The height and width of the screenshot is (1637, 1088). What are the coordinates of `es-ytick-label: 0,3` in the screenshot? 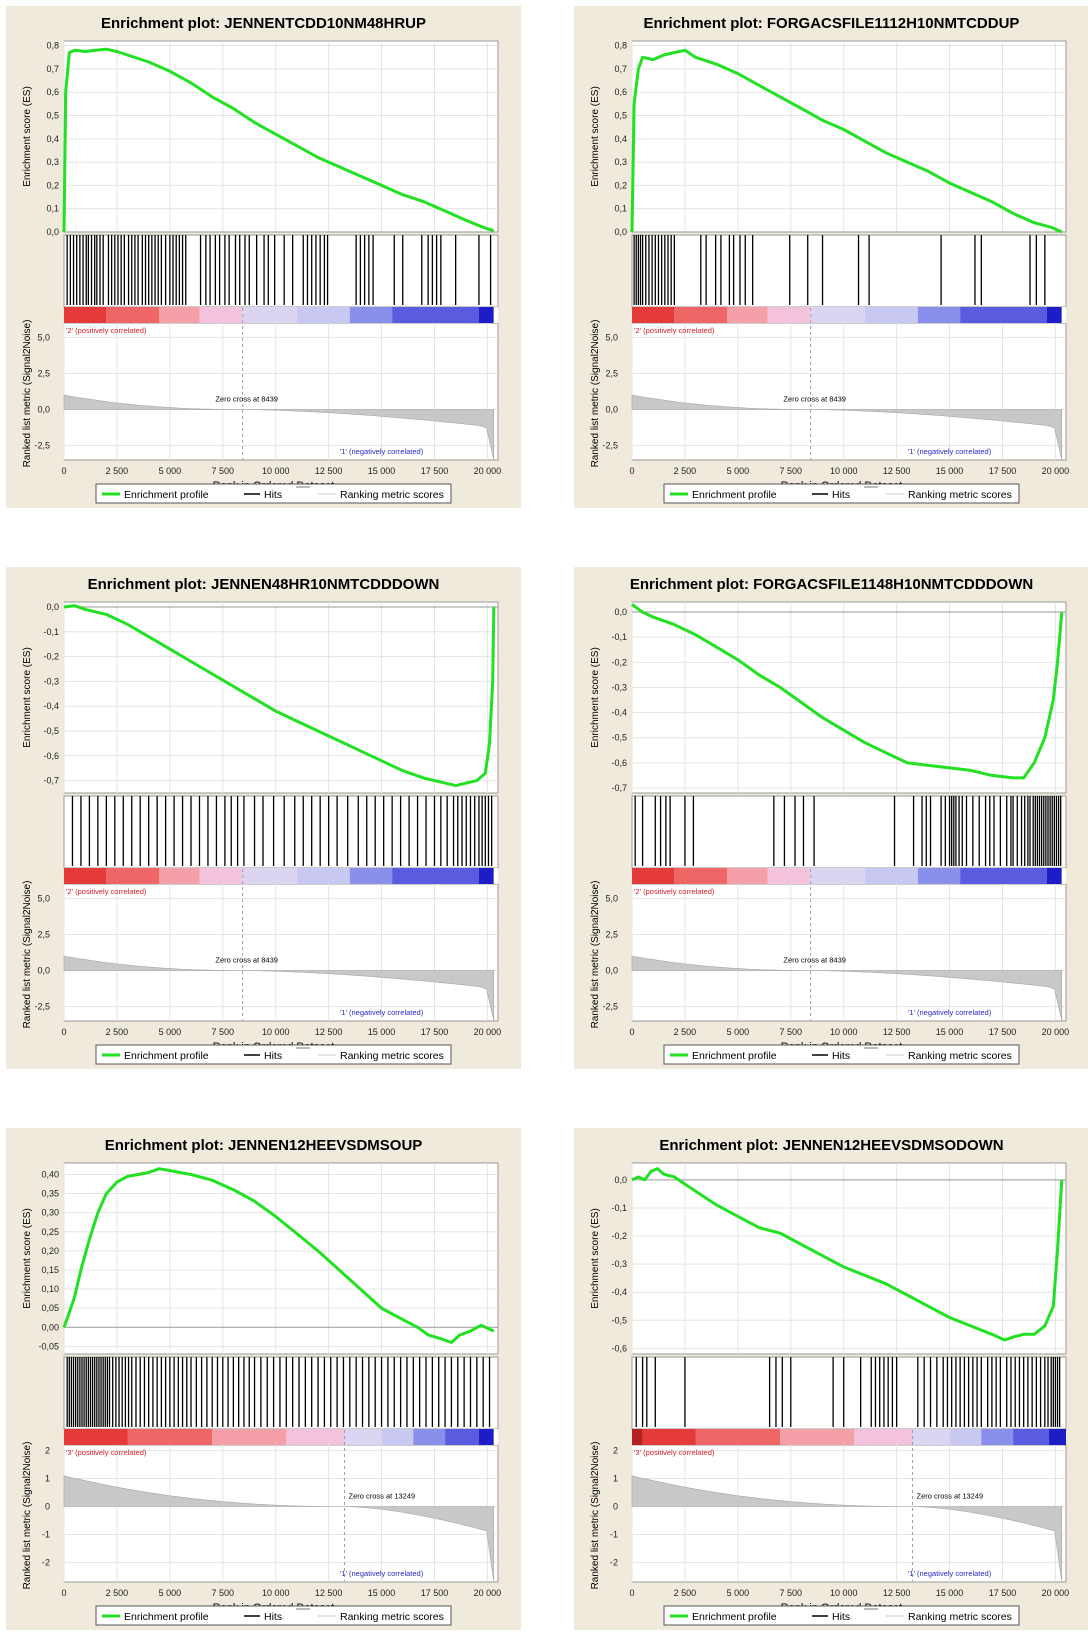 It's located at (52, 162).